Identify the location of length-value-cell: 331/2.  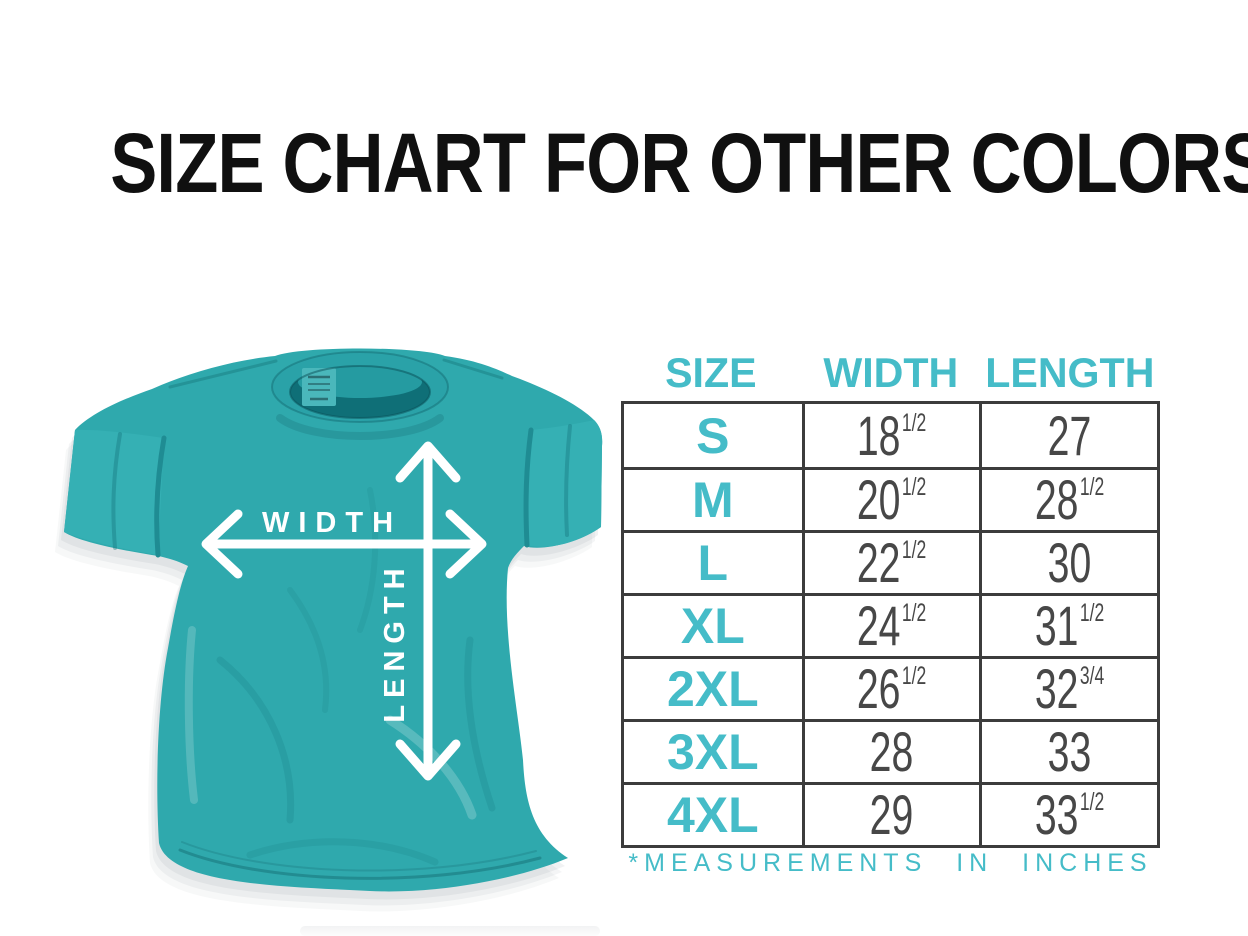
(1068, 813).